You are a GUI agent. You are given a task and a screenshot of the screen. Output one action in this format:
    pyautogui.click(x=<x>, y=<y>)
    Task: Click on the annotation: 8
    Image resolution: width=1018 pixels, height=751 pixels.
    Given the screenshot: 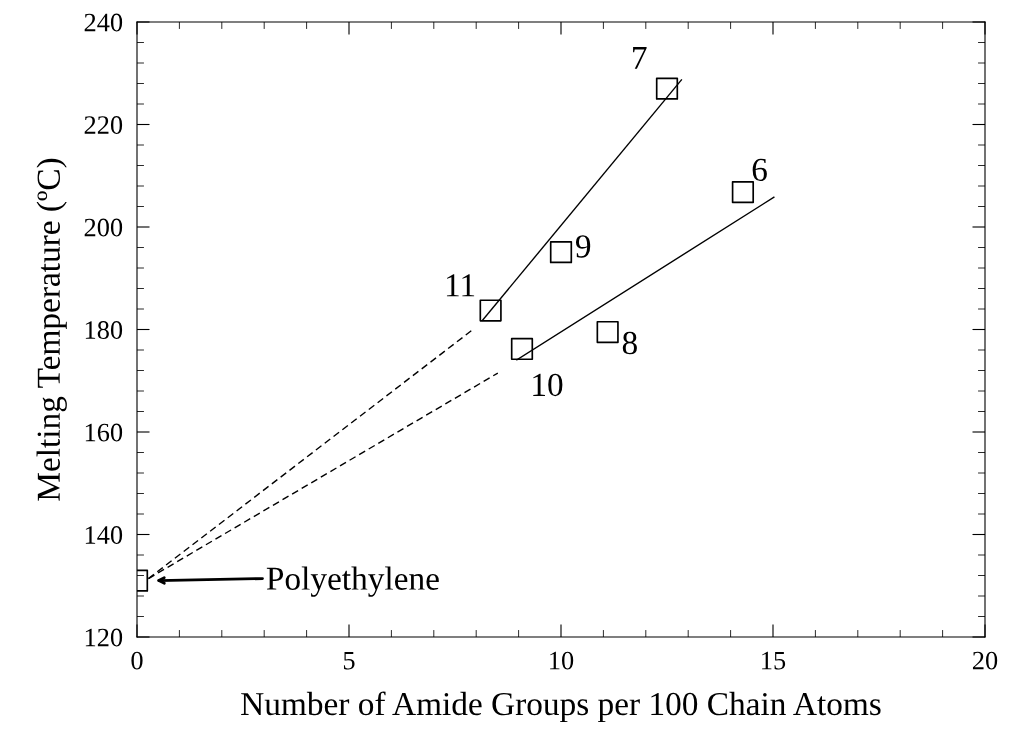 What is the action you would take?
    pyautogui.click(x=629, y=343)
    